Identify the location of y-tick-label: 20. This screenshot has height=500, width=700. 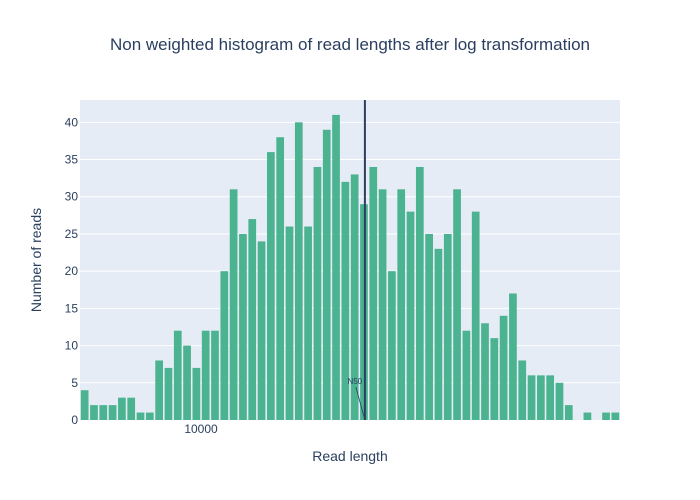
(72, 271).